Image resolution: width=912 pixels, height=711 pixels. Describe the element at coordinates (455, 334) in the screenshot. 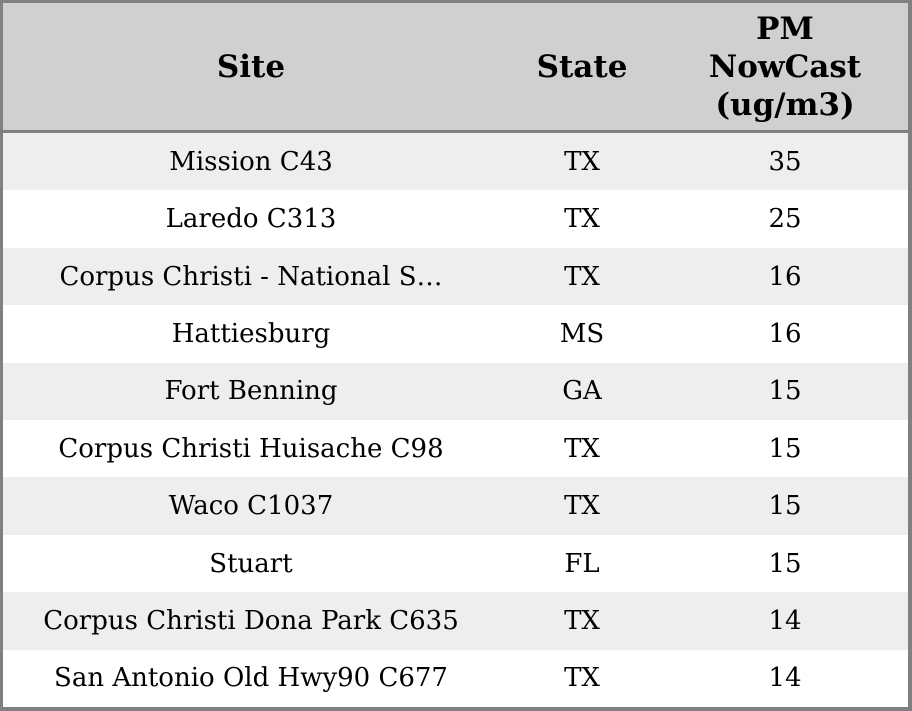

I see `table-row: Hattiesburg MS 16` at that location.